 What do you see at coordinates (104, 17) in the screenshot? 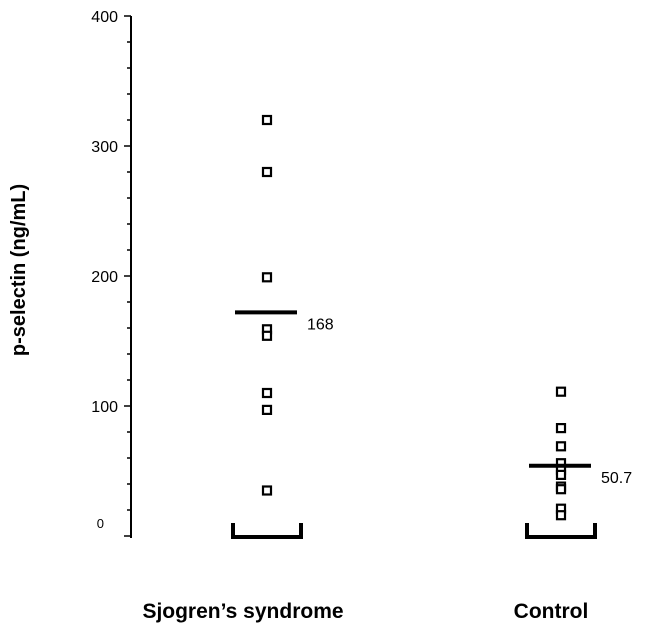
I see `y-tick-label-400: 400` at bounding box center [104, 17].